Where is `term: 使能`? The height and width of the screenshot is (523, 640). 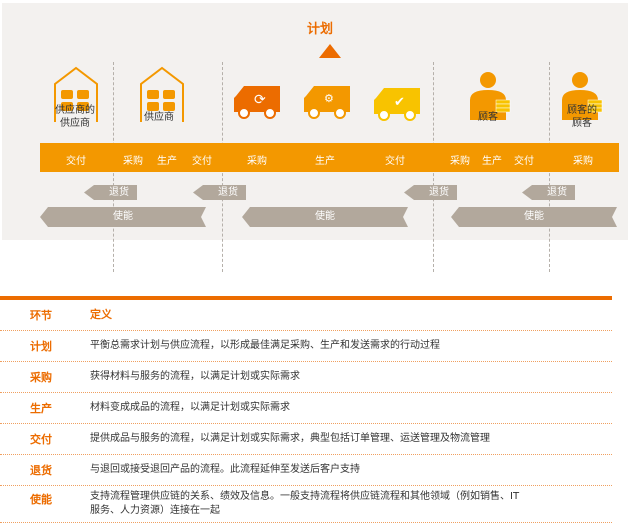 term: 使能 is located at coordinates (41, 499).